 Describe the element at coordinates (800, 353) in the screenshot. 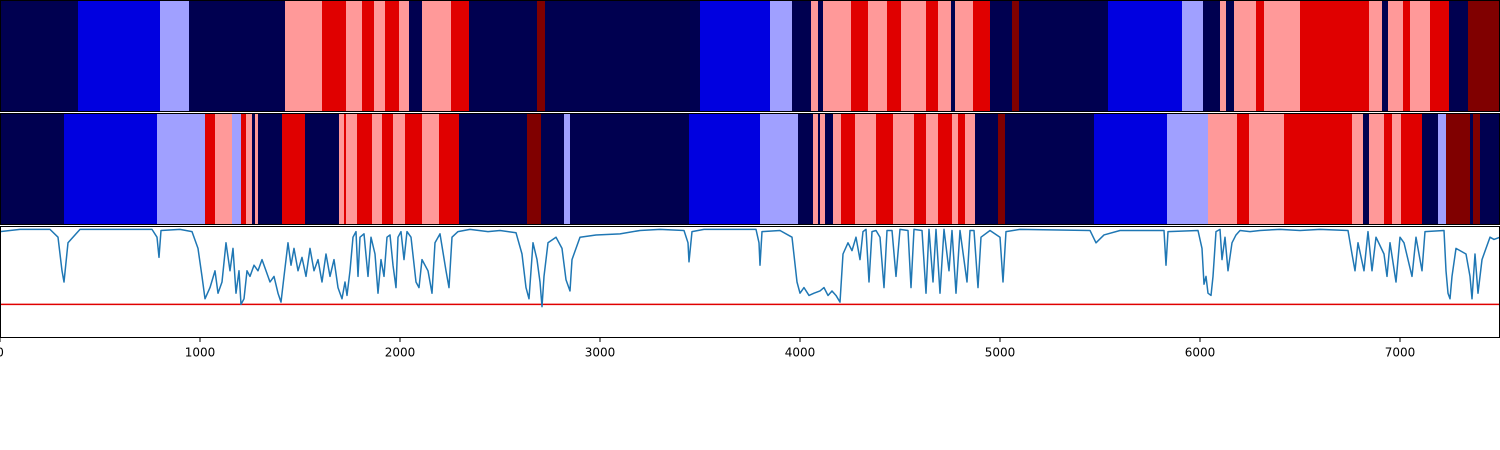

I see `x-tick-label: 4000` at that location.